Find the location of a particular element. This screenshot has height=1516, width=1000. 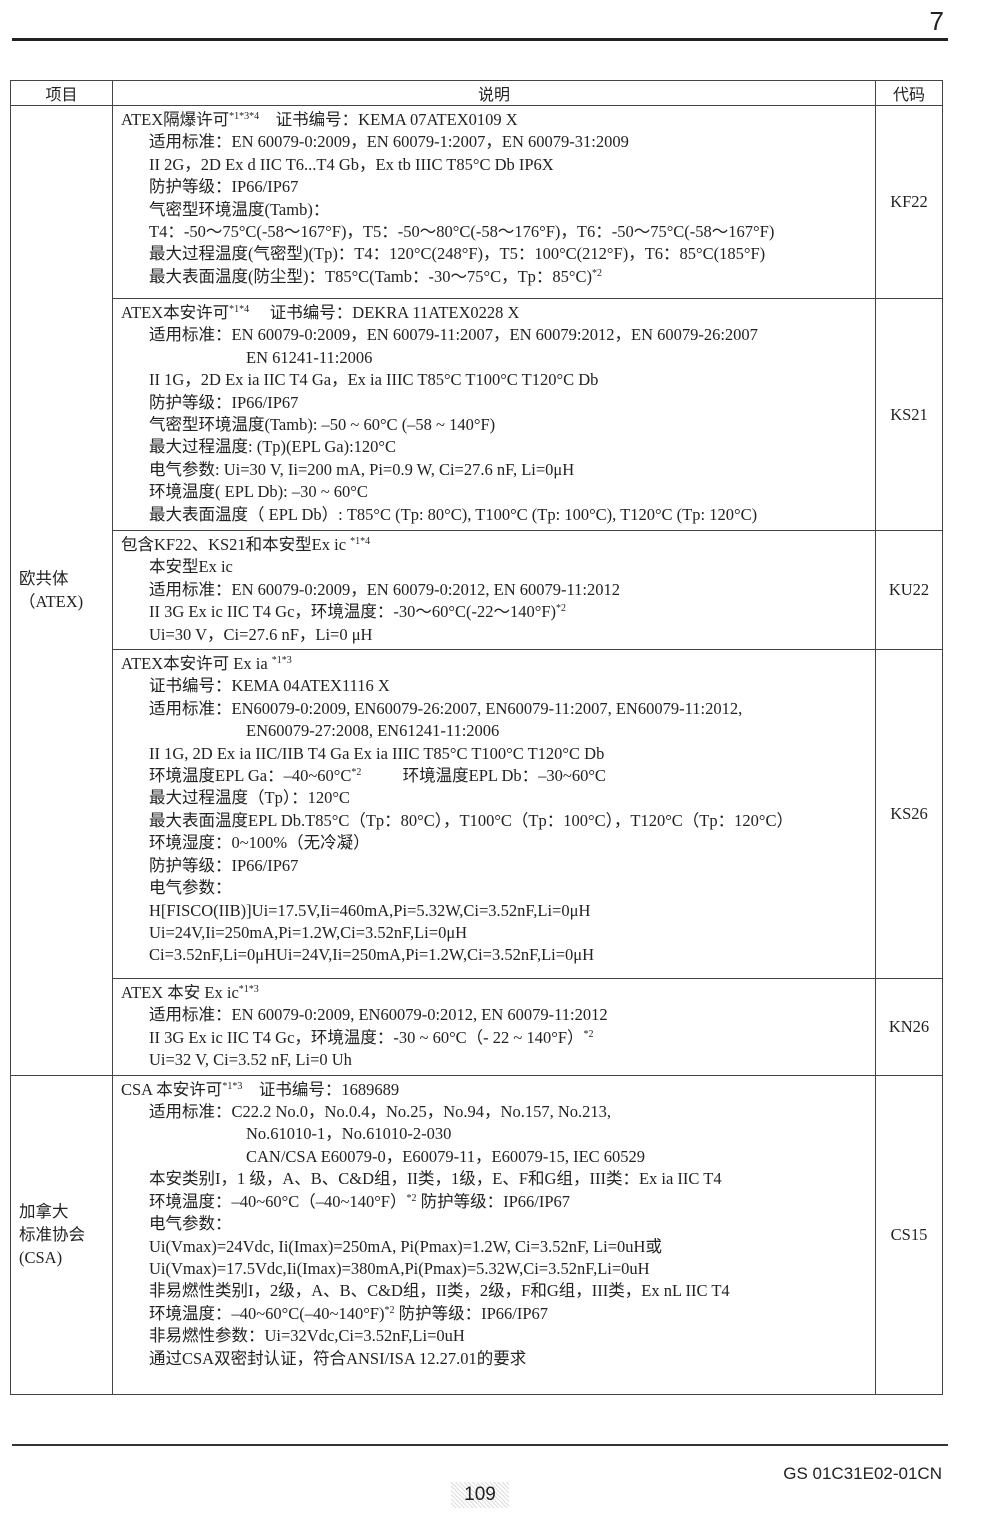

description-line: 环境湿度：0~100%（无冷凝） is located at coordinates (498, 843).